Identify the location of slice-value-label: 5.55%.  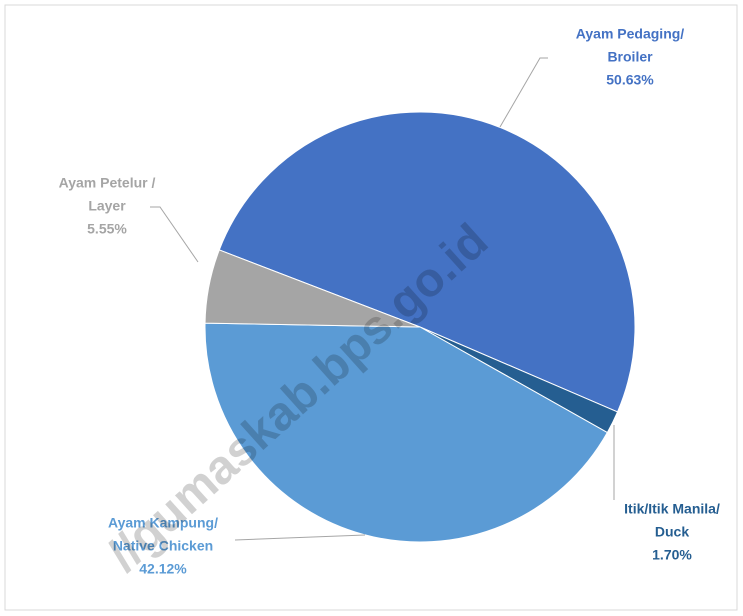
(107, 229).